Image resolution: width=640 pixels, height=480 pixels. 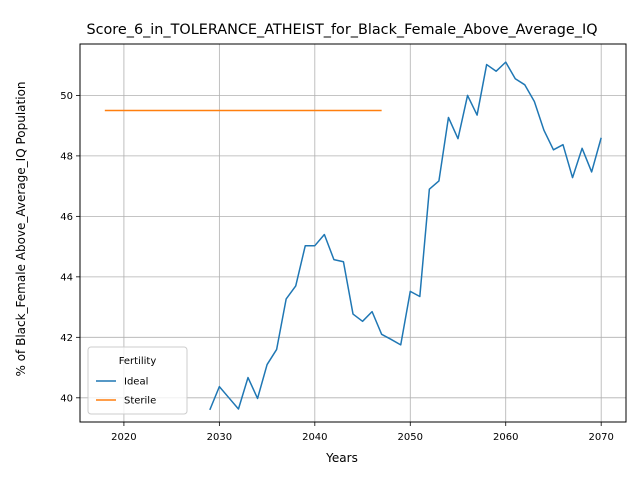 I want to click on x-axis-label: Years, so click(x=341, y=458).